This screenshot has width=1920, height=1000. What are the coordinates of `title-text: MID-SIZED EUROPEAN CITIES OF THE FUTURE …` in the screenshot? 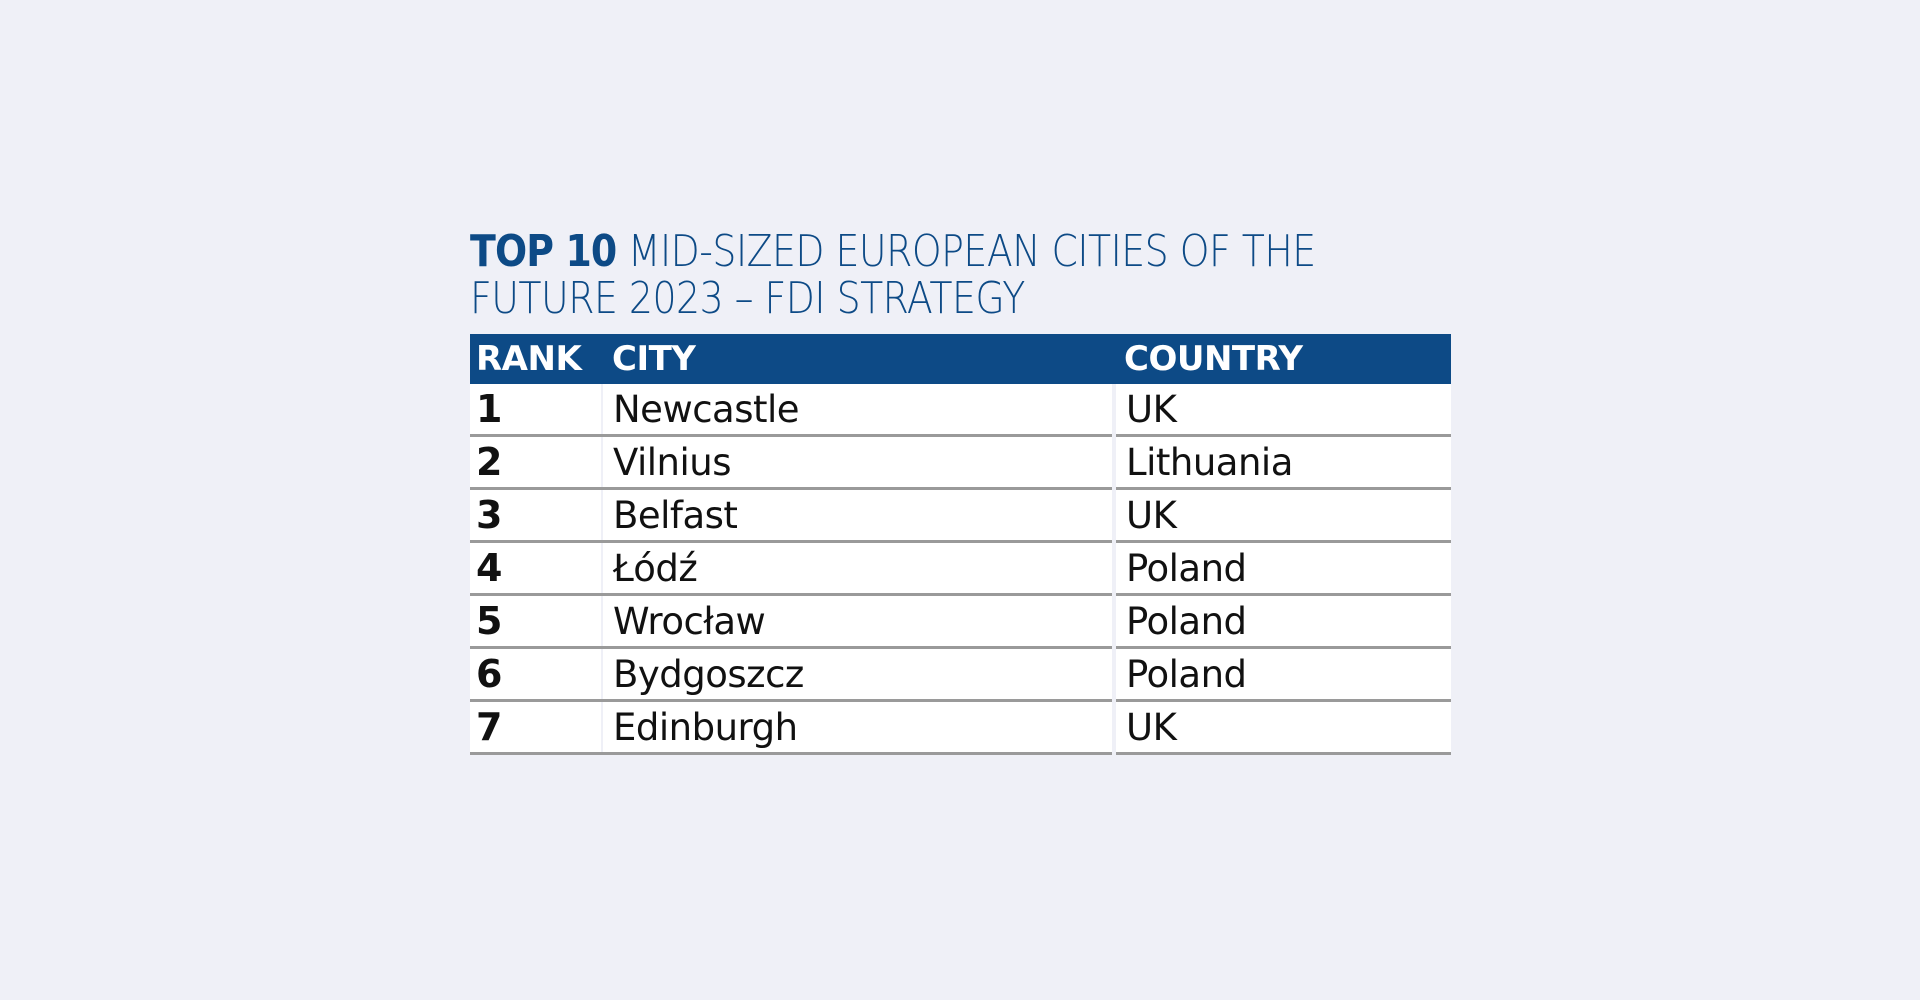 It's located at (893, 275).